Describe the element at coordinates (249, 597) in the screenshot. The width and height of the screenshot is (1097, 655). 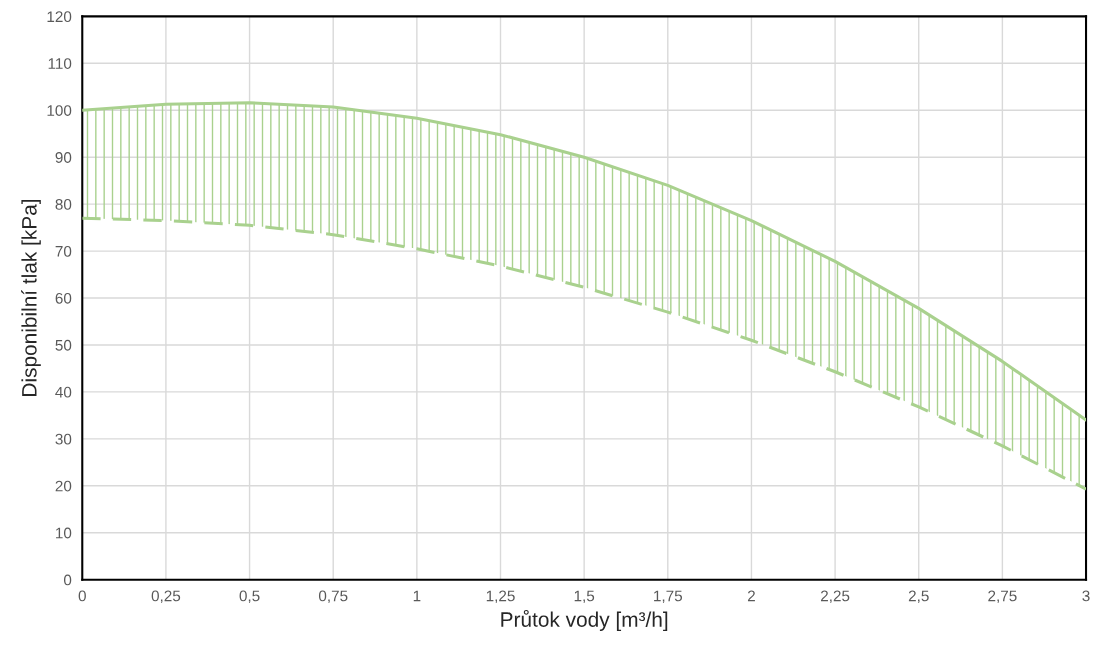
I see `x-tick-label: 0,5` at that location.